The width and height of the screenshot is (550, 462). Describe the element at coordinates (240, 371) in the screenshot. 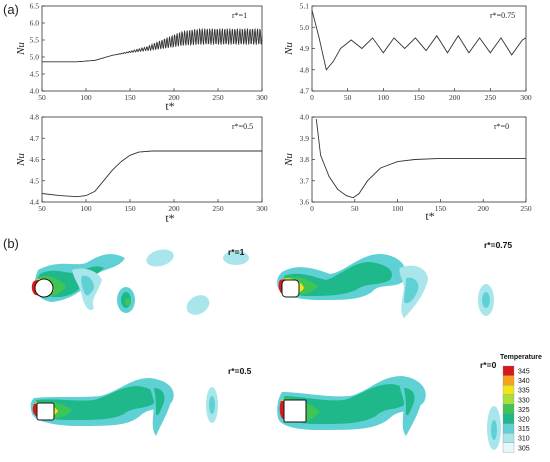

I see `contour-label-r05: r*=0.5` at that location.